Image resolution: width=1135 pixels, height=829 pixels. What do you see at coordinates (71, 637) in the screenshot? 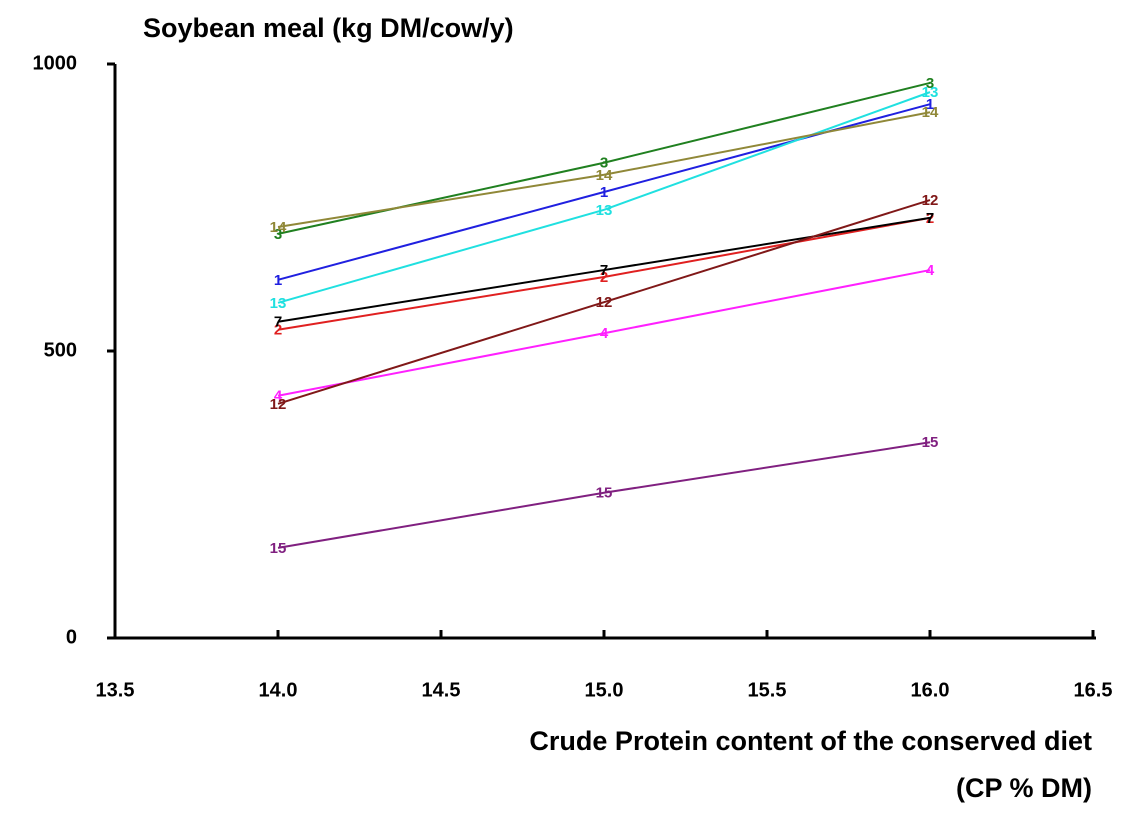
I see `y-tick-label: 0` at bounding box center [71, 637].